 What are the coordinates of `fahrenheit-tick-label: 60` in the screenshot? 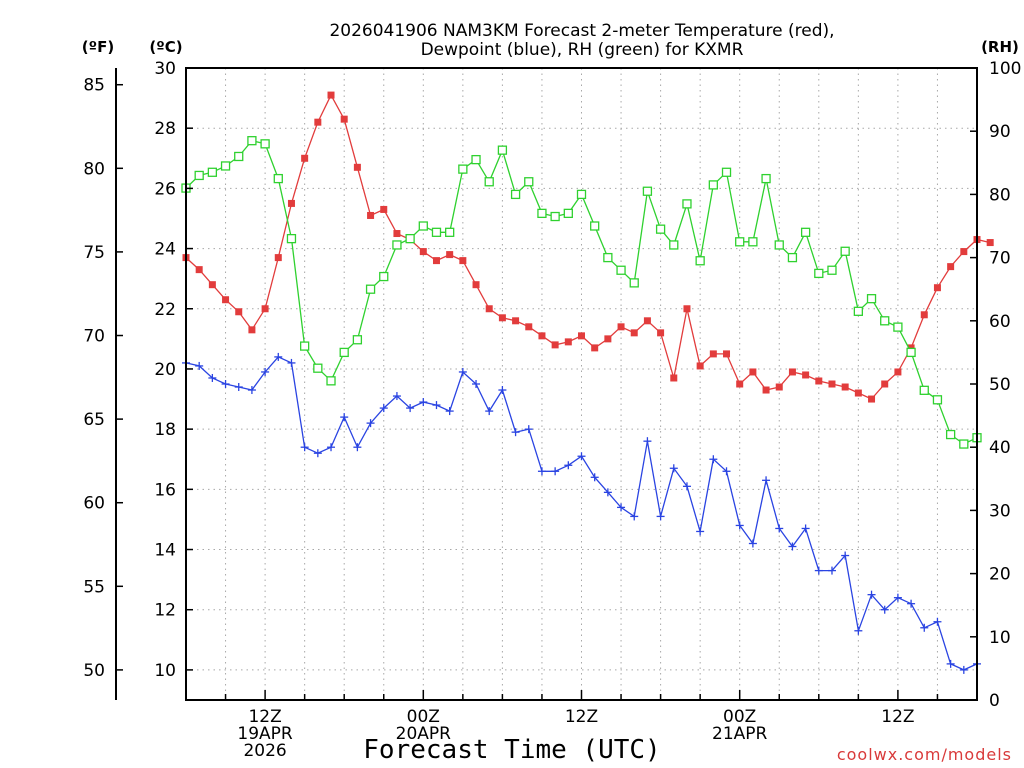 It's located at (94, 504).